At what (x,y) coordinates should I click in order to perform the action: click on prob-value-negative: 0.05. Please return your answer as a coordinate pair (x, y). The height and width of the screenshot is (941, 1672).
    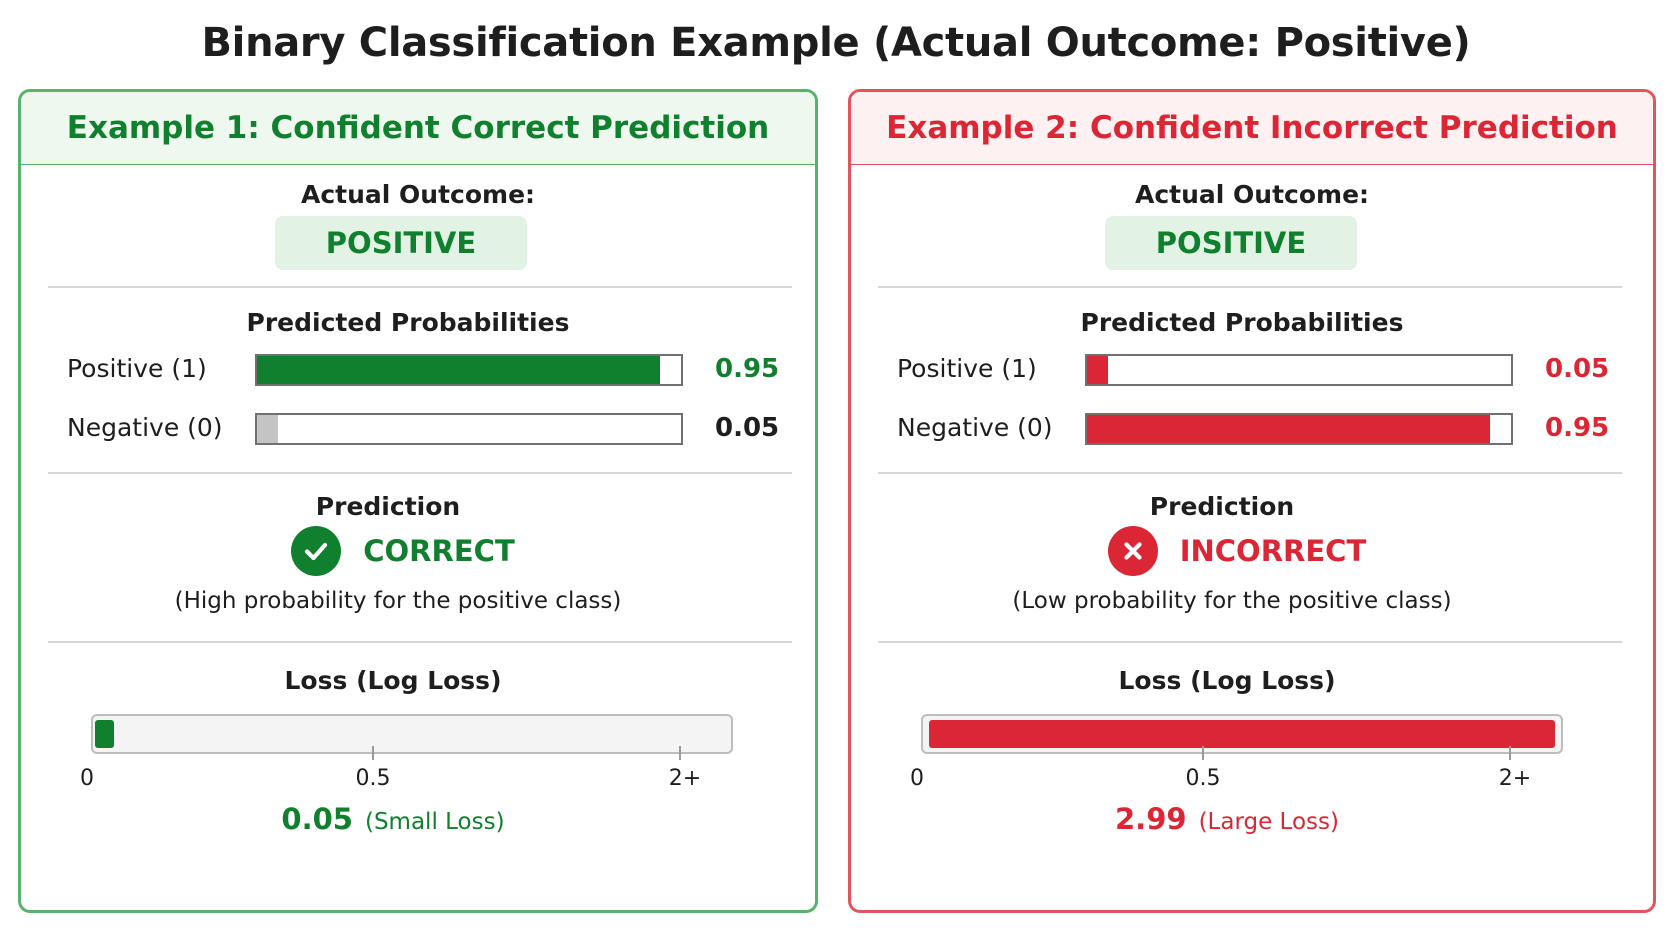
    Looking at the image, I should click on (747, 428).